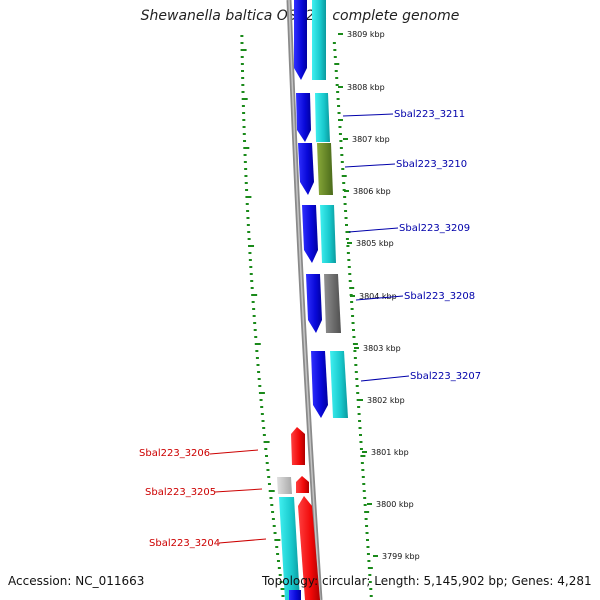  I want to click on scale-label: 3809 kbp, so click(366, 34).